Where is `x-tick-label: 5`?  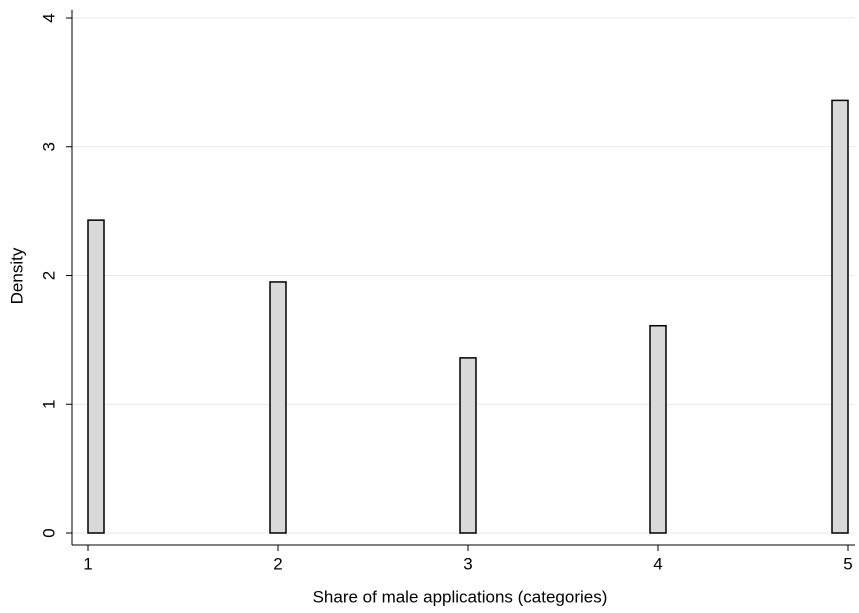
x-tick-label: 5 is located at coordinates (847, 563).